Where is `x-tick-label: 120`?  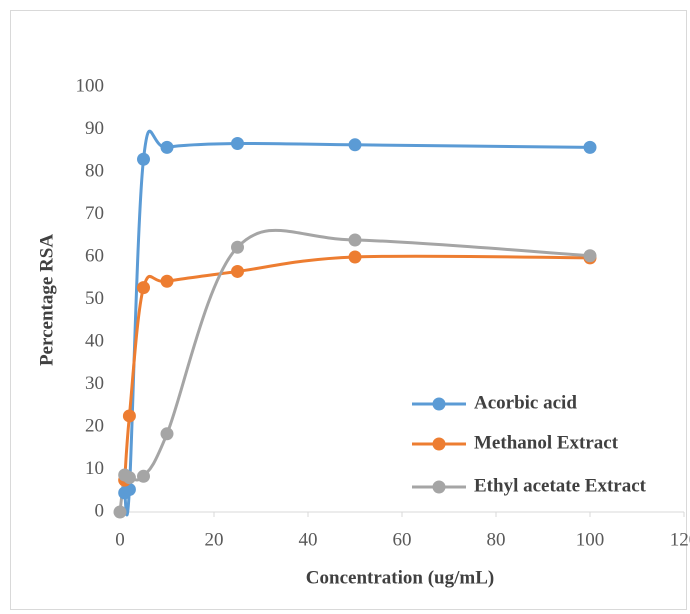
x-tick-label: 120 is located at coordinates (680, 539).